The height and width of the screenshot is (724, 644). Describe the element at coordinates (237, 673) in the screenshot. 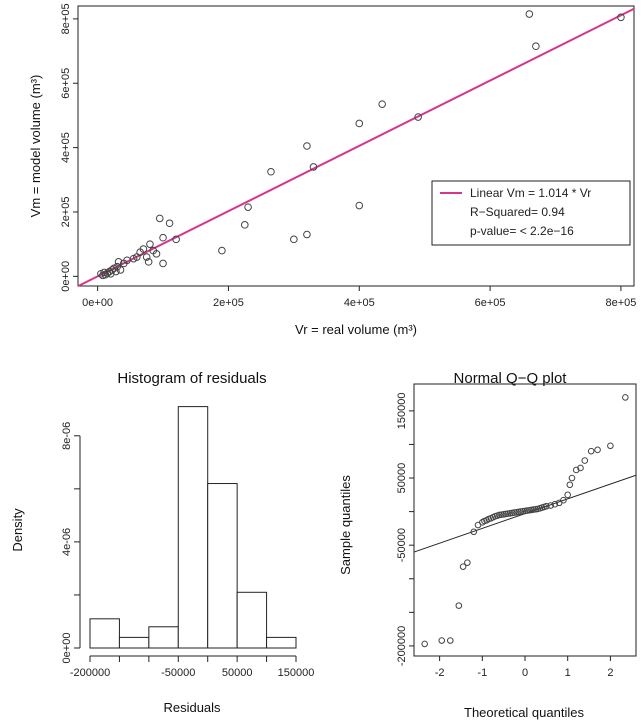

I see `histogram-x-tick-label: 50000` at that location.